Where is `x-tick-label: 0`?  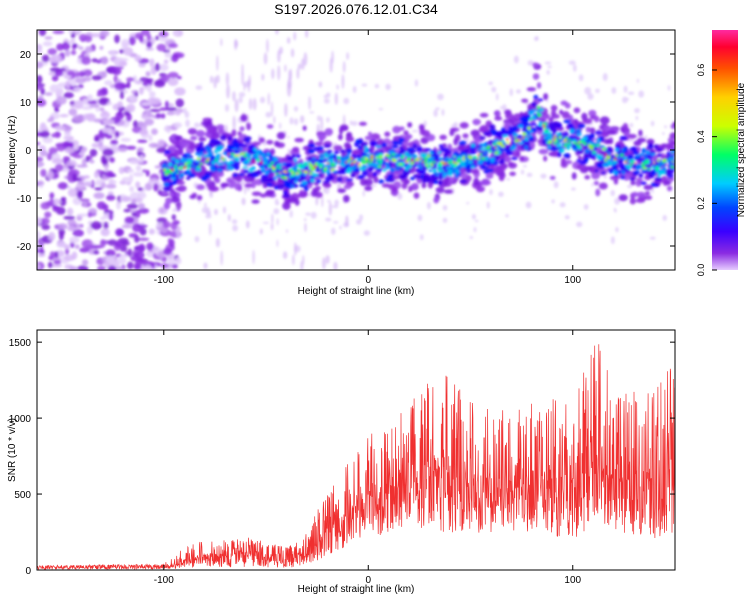
x-tick-label: 0 is located at coordinates (368, 580).